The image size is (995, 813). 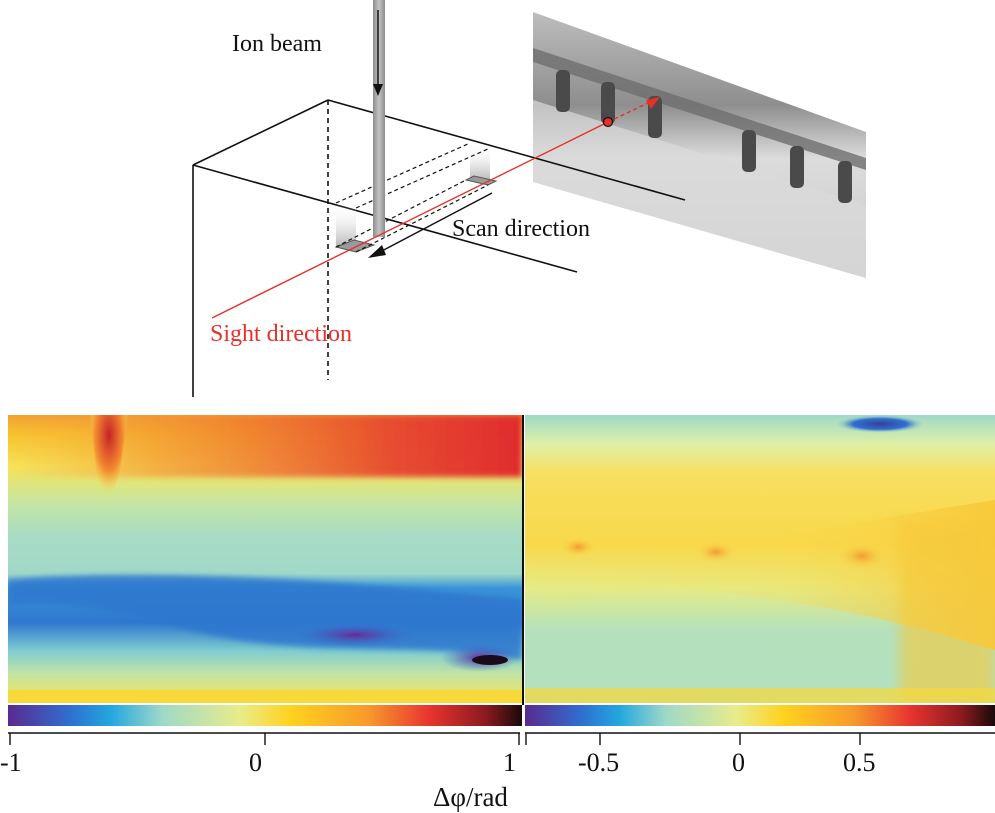 What do you see at coordinates (859, 762) in the screenshot?
I see `tick-label-right-pos: 0.5` at bounding box center [859, 762].